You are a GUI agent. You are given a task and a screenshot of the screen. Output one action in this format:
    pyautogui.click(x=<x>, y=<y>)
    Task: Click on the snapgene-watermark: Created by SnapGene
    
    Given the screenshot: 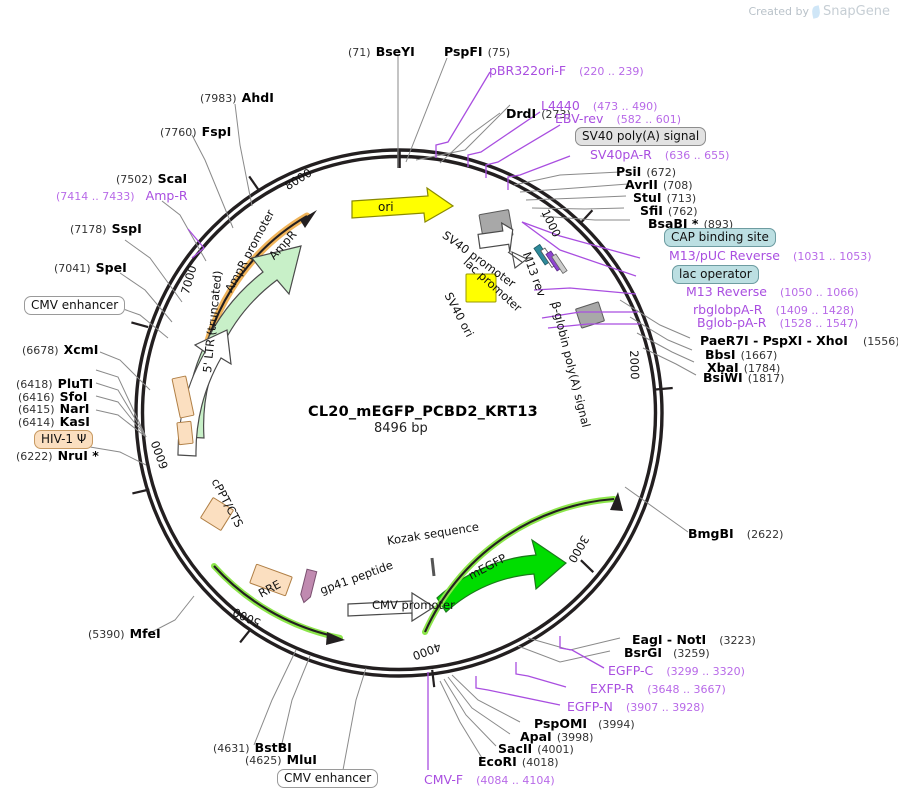 What is the action you would take?
    pyautogui.click(x=819, y=11)
    